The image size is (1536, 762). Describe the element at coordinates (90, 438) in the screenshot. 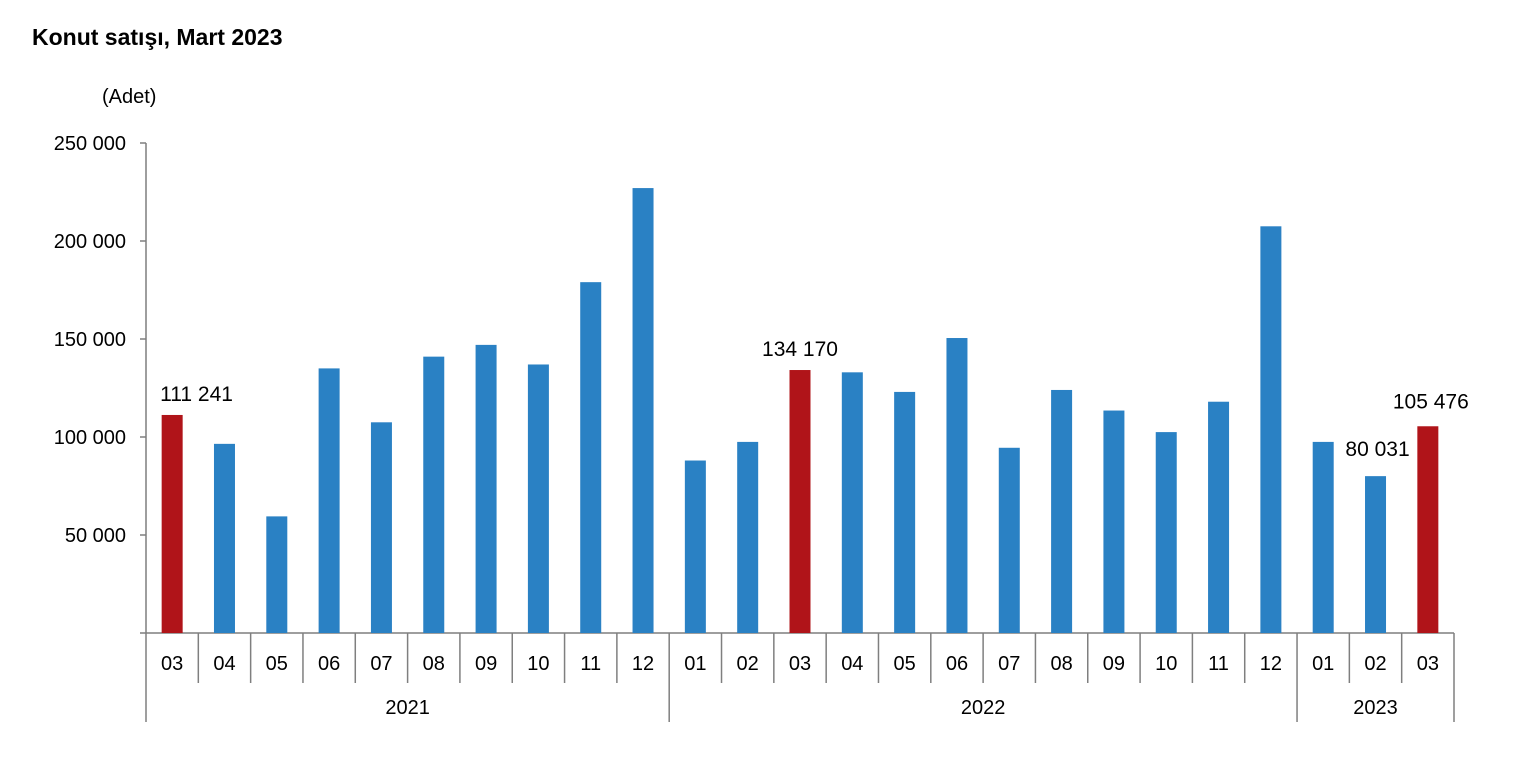

I see `y-tick-label: 100 000` at that location.